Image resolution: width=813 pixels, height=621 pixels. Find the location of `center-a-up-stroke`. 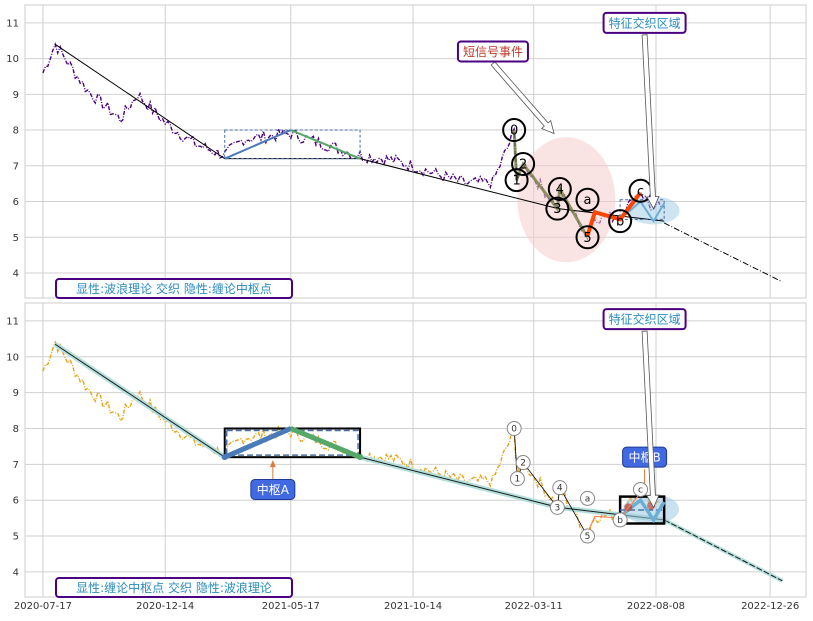

center-a-up-stroke is located at coordinates (257, 443).